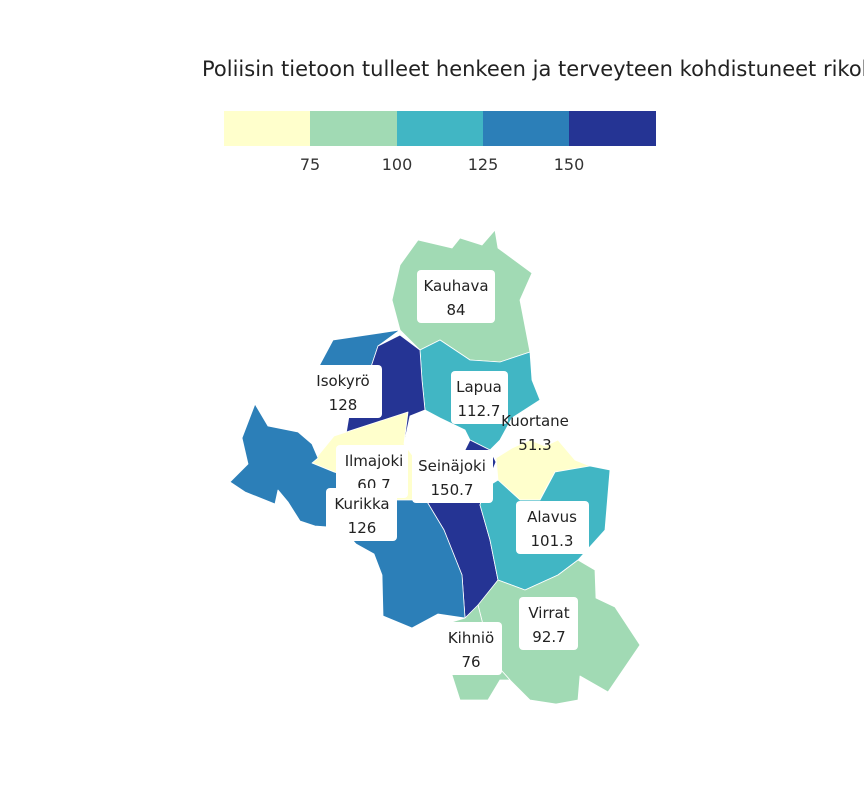  Describe the element at coordinates (534, 445) in the screenshot. I see `region-value: 51.3` at that location.